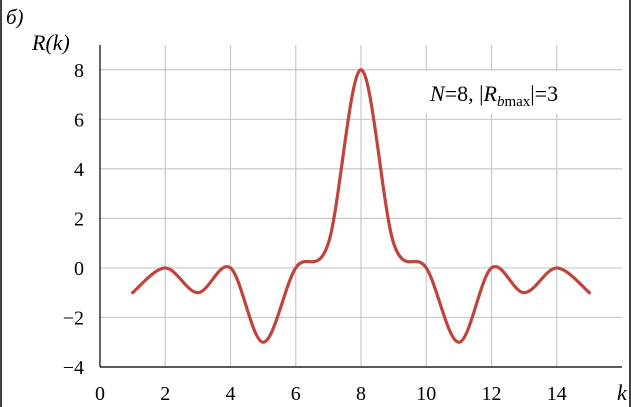  Describe the element at coordinates (464, 93) in the screenshot. I see `legend-n-value: =8, |` at that location.